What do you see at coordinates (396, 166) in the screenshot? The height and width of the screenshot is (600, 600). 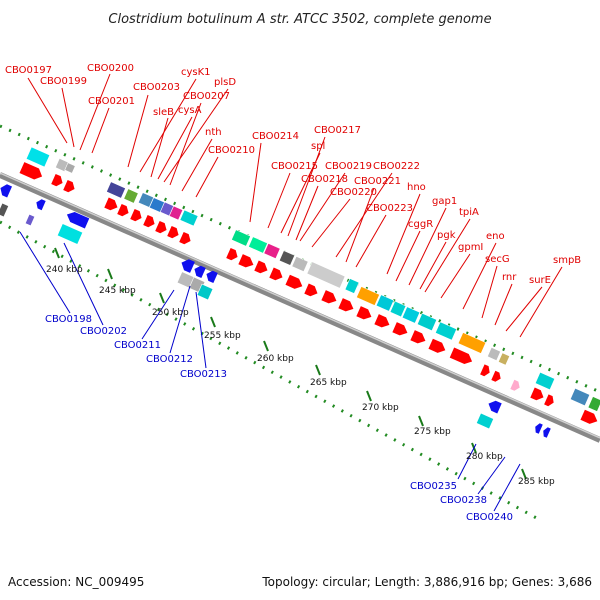 I see `gene-label-cbo0222: CBO0222` at bounding box center [396, 166].